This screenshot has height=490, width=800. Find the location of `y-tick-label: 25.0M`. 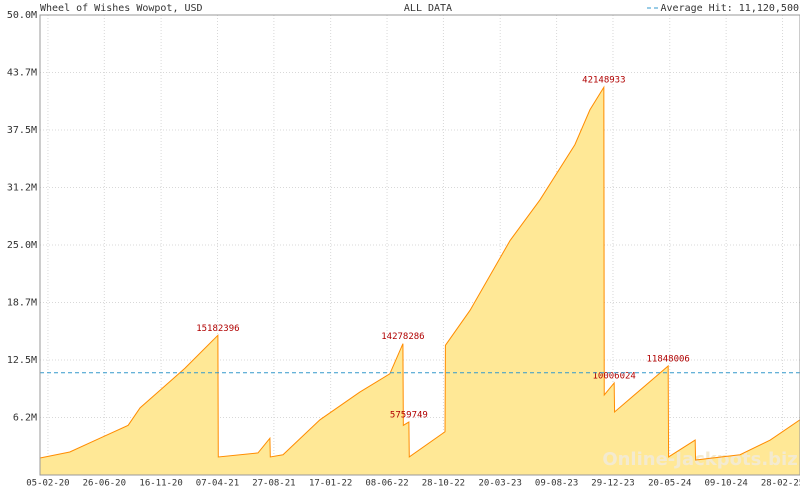

y-tick-label: 25.0M is located at coordinates (22, 245).